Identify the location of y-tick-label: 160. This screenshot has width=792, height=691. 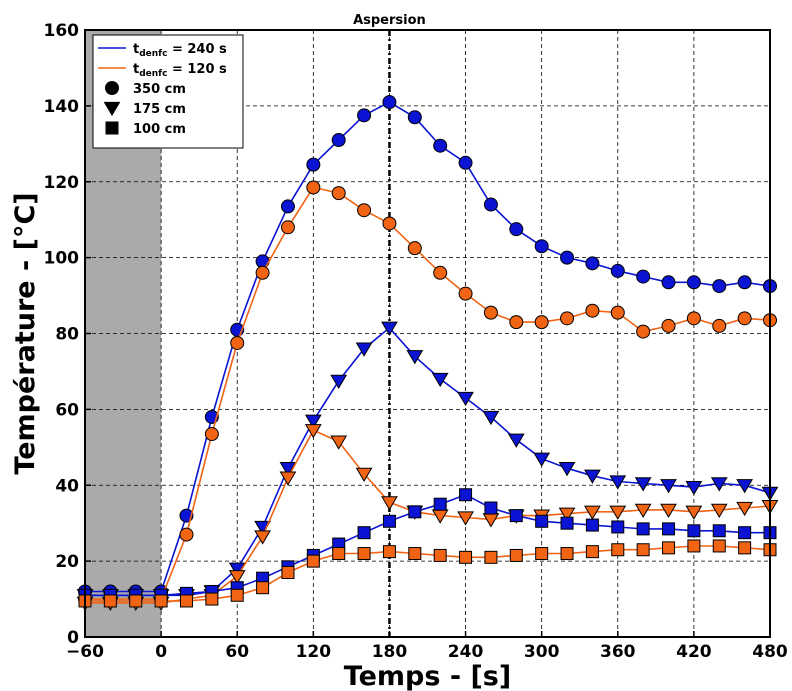
(62, 31).